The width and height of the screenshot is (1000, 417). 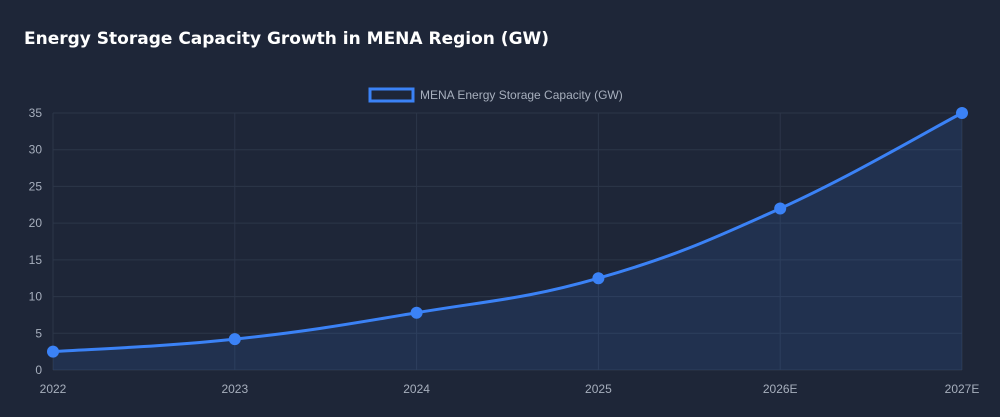 What do you see at coordinates (38, 370) in the screenshot?
I see `y-tick-label: 0` at bounding box center [38, 370].